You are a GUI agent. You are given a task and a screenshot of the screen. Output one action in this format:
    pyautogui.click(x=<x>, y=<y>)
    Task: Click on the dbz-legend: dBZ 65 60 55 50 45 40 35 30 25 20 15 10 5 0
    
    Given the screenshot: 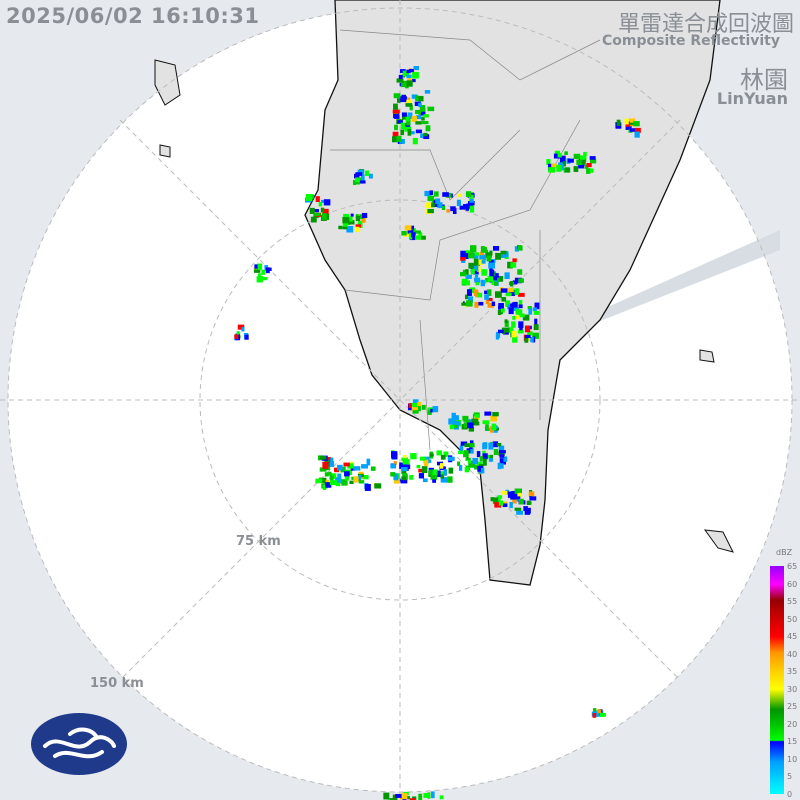 What is the action you would take?
    pyautogui.click(x=785, y=673)
    